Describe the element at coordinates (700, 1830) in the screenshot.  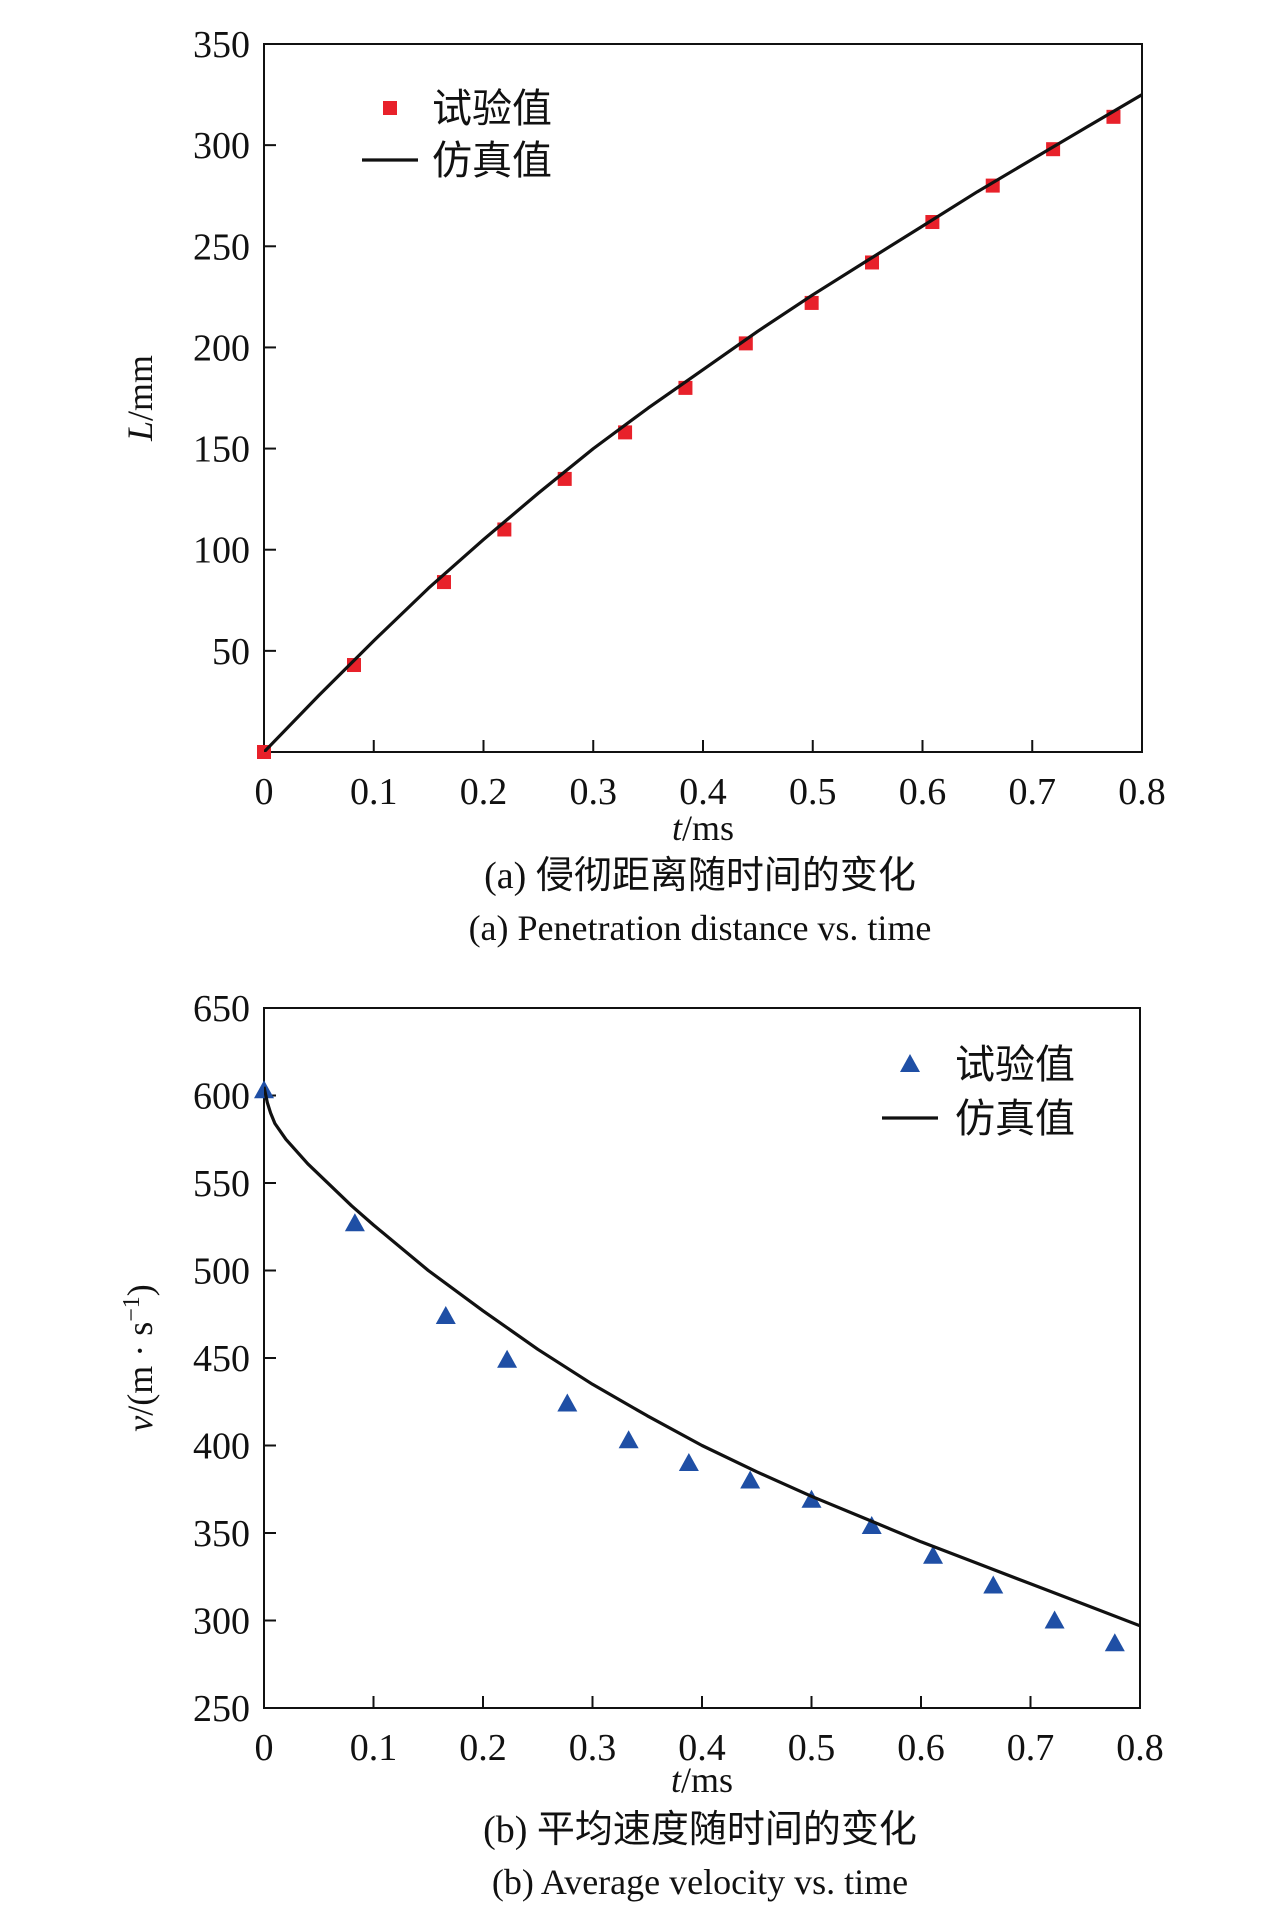
I see `caption-chinese: (b) 平均速度随时间的变化` at that location.